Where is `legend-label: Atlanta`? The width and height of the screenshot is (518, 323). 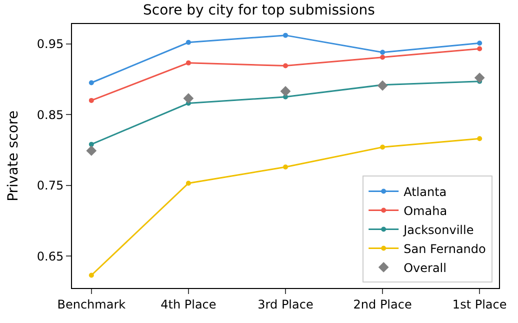
legend-label: Atlanta is located at coordinates (425, 191).